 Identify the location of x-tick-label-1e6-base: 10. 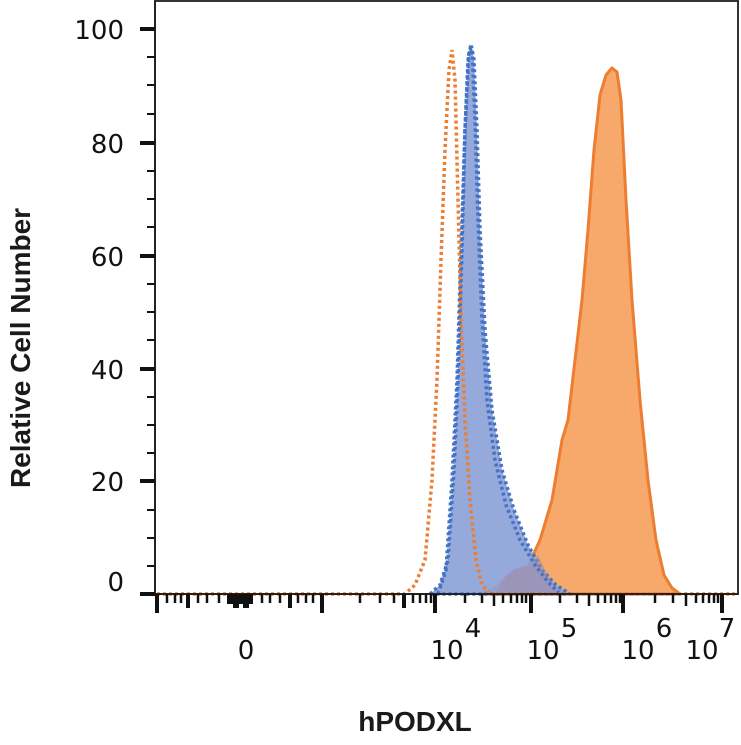
(637, 651).